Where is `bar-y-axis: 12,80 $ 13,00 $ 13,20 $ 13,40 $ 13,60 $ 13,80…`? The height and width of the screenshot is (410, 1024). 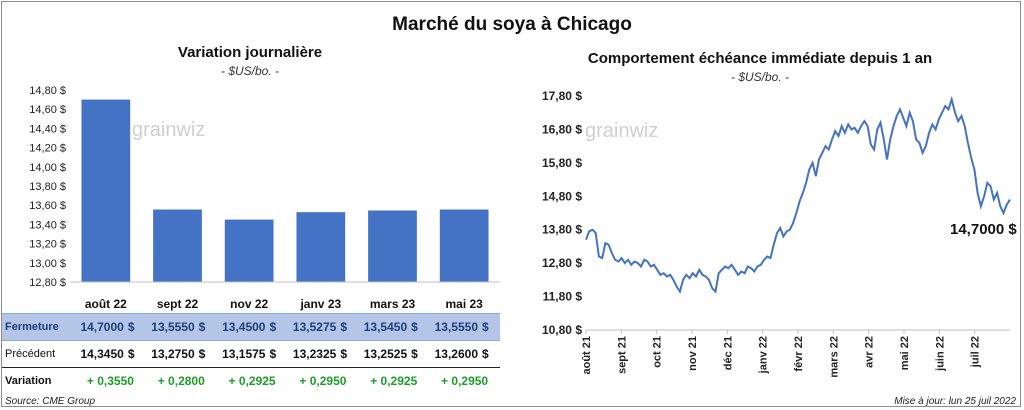 bar-y-axis: 12,80 $ 13,00 $ 13,20 $ 13,40 $ 13,60 $ 13,80… is located at coordinates (47, 187).